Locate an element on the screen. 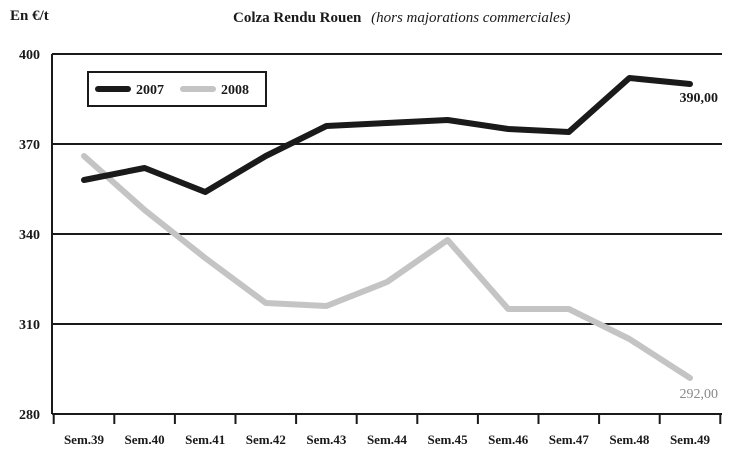 The width and height of the screenshot is (747, 462). legend-label-2007: 2007 is located at coordinates (150, 90).